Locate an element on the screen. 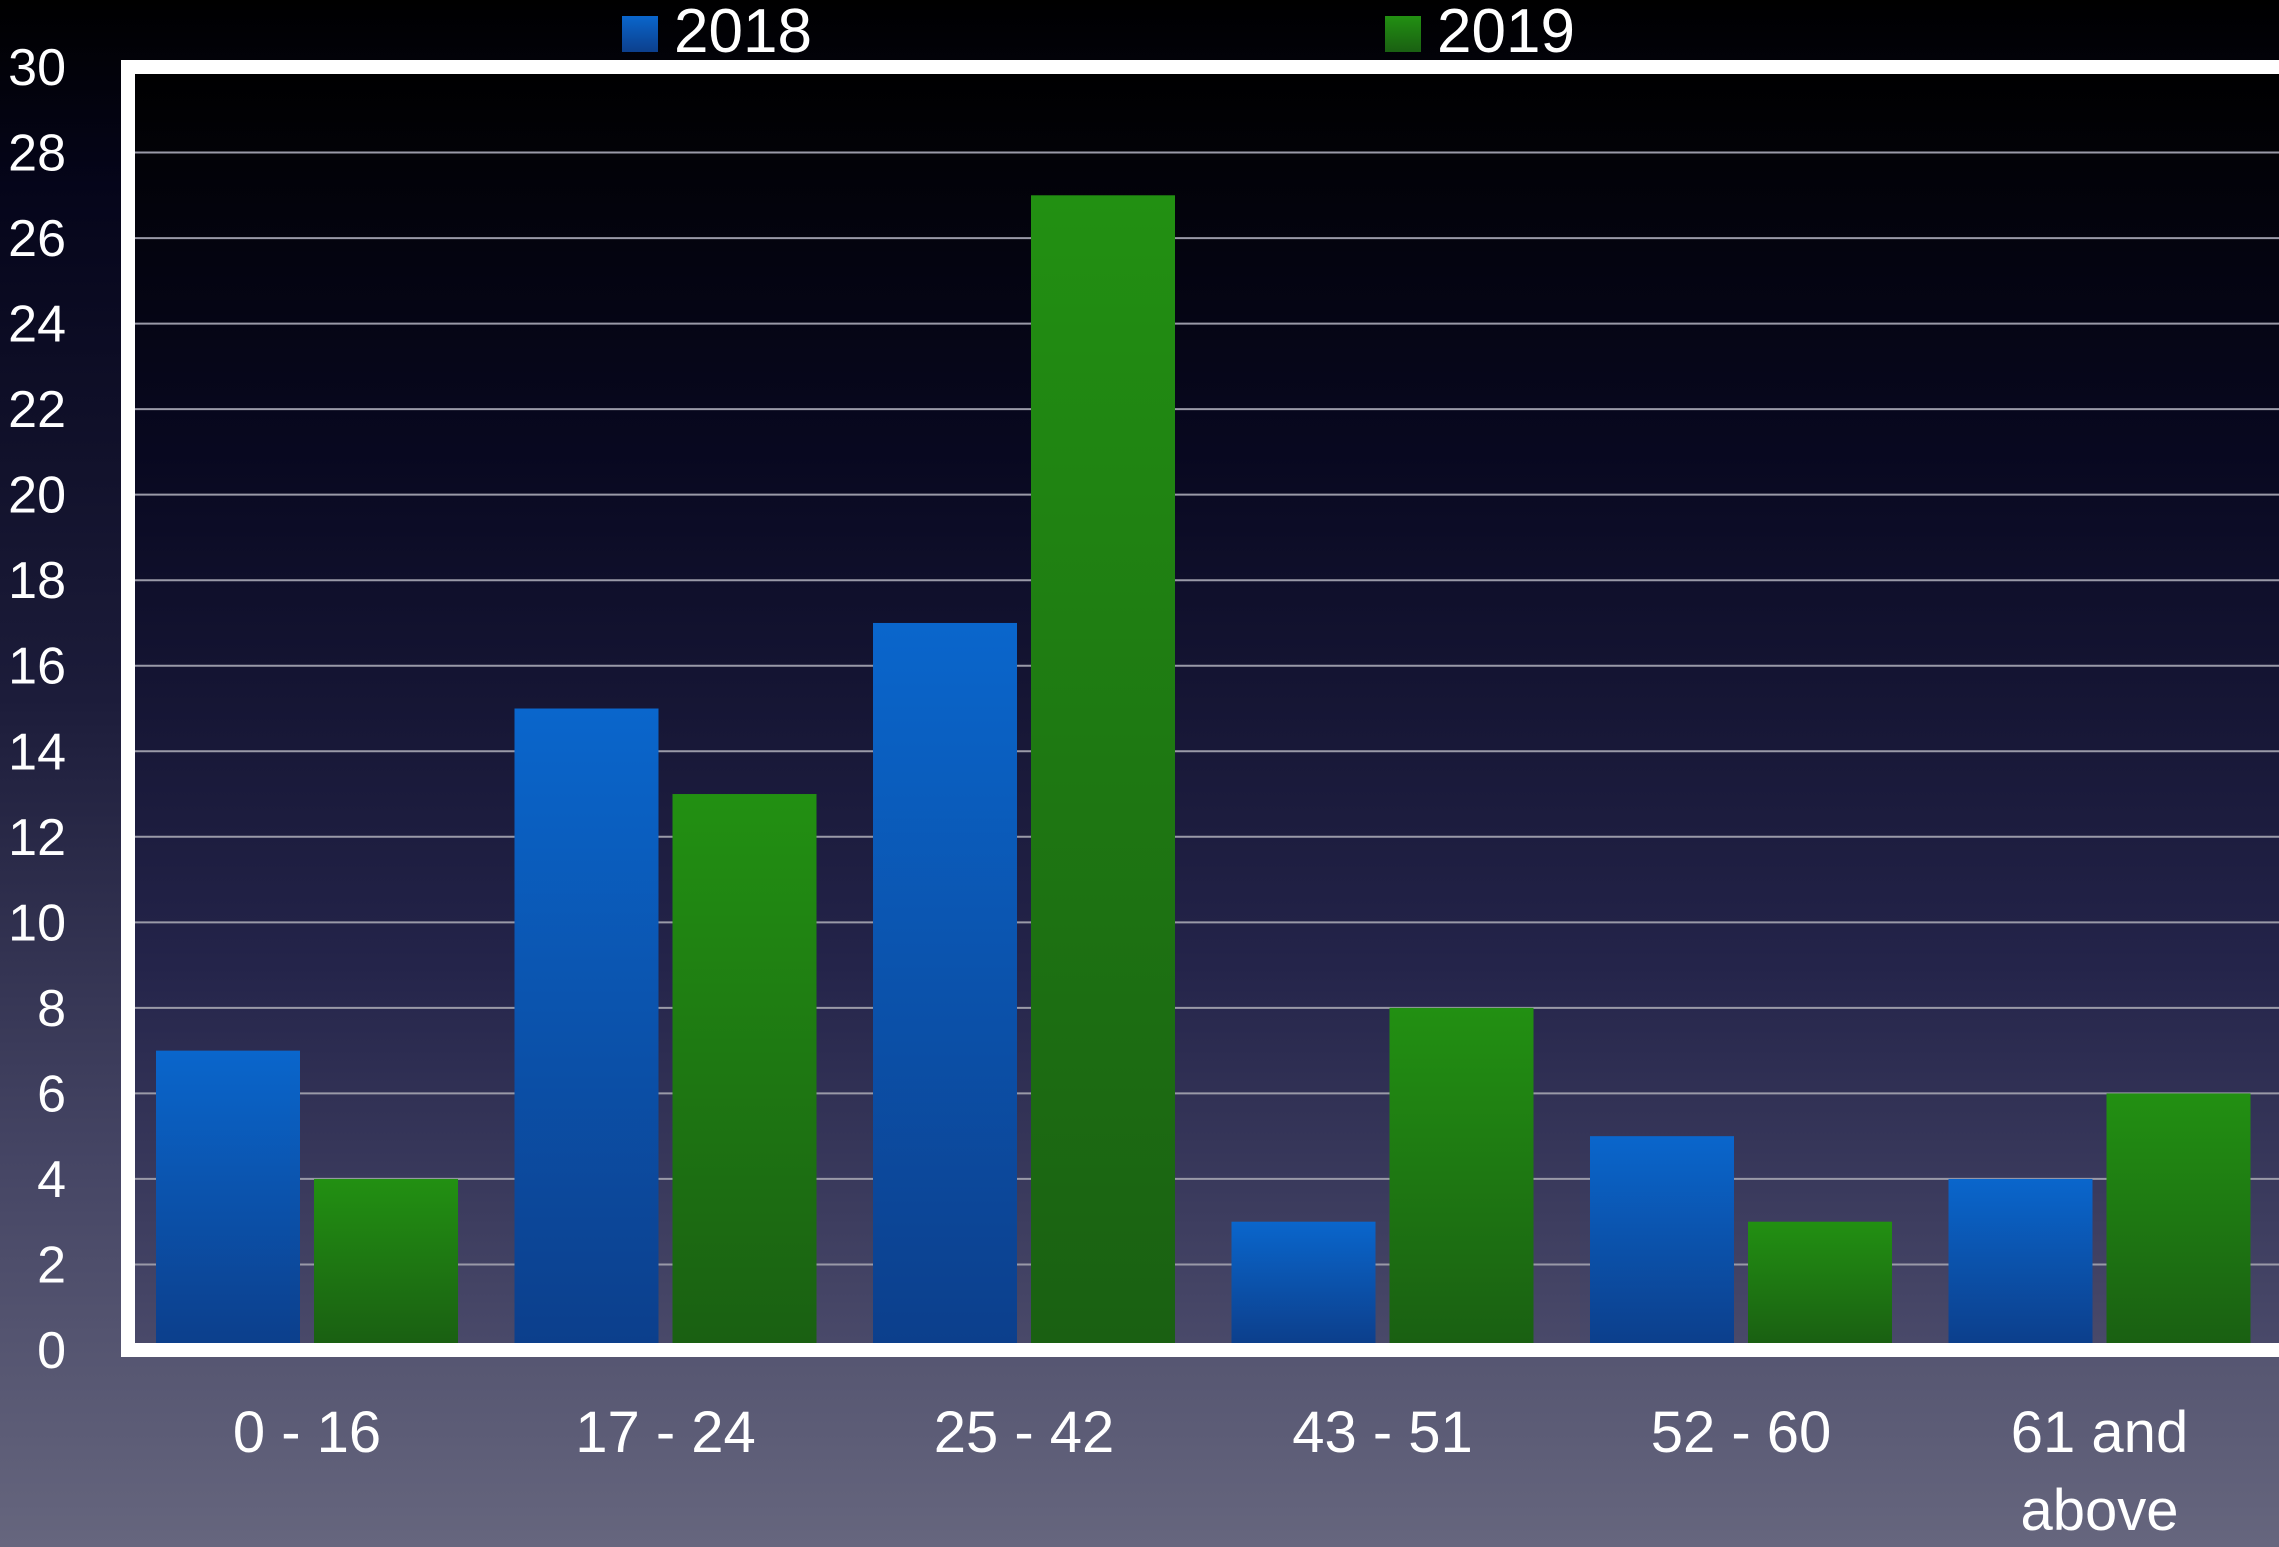 The image size is (2279, 1547). y-tick-label: 6 is located at coordinates (51, 1094).